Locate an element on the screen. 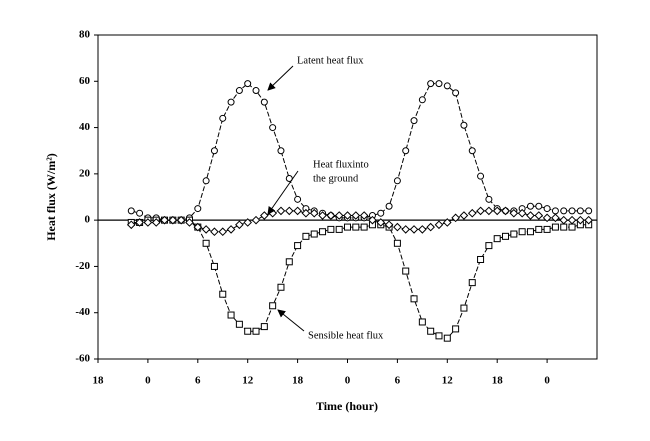  annotation: Sensible heat flux is located at coordinates (346, 335).